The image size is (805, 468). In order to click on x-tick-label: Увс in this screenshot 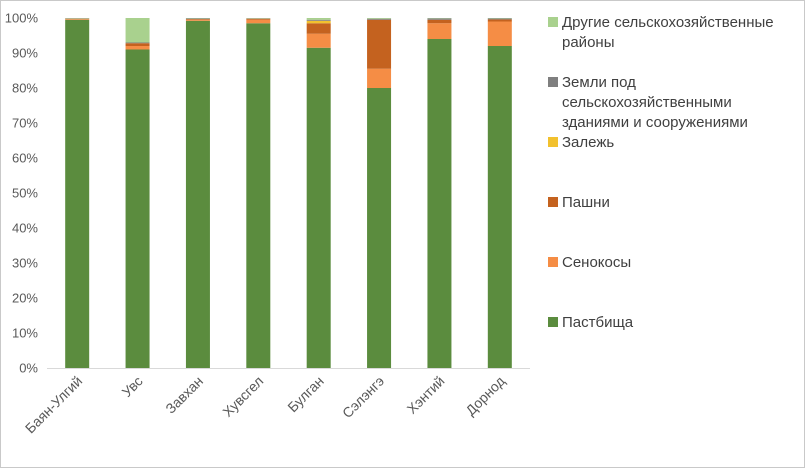, I will do `click(132, 386)`.